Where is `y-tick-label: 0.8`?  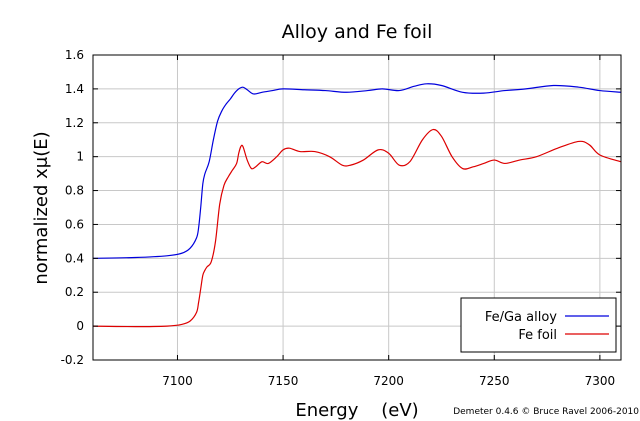 y-tick-label: 0.8 is located at coordinates (74, 191).